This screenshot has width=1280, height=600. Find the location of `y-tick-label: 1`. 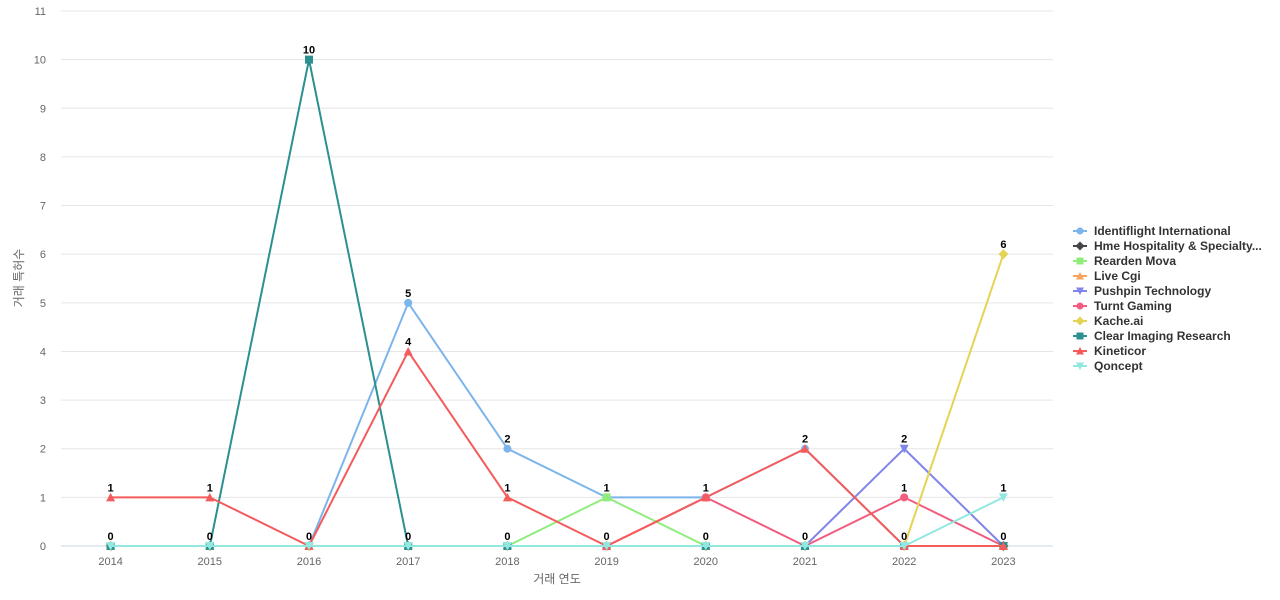

y-tick-label: 1 is located at coordinates (43, 498).